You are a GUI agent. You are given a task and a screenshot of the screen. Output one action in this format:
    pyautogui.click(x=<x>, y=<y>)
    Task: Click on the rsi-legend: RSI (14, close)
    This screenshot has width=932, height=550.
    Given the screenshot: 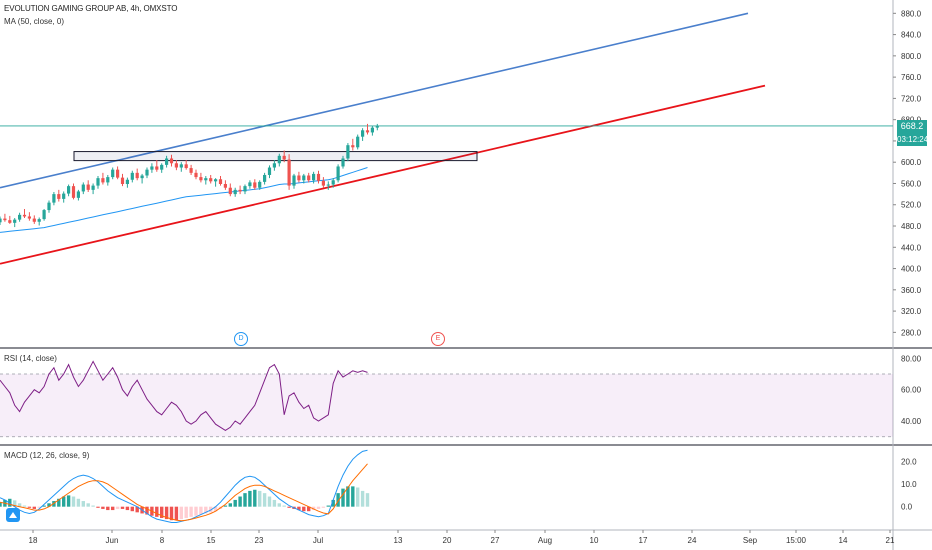 What is the action you would take?
    pyautogui.click(x=30, y=358)
    